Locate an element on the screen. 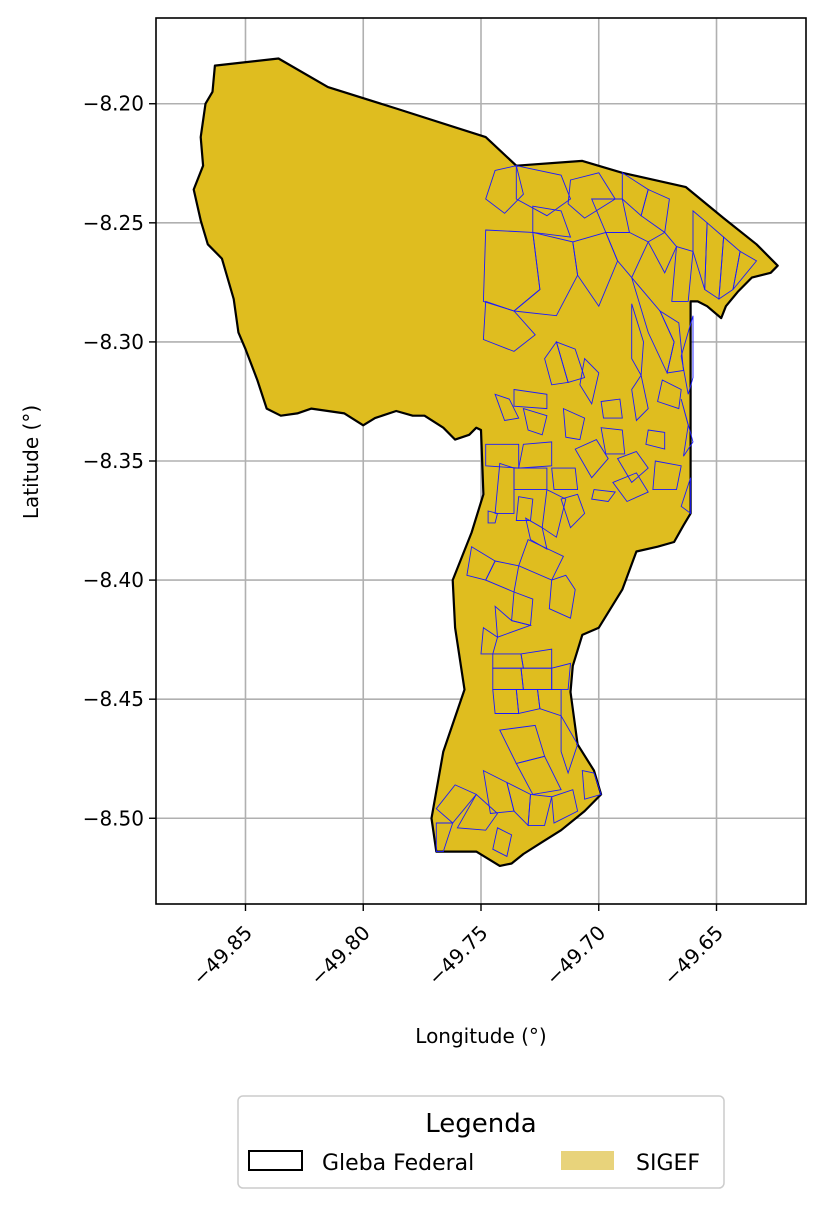 The height and width of the screenshot is (1207, 824). legend-label-sigef: SIGEF is located at coordinates (668, 1163).